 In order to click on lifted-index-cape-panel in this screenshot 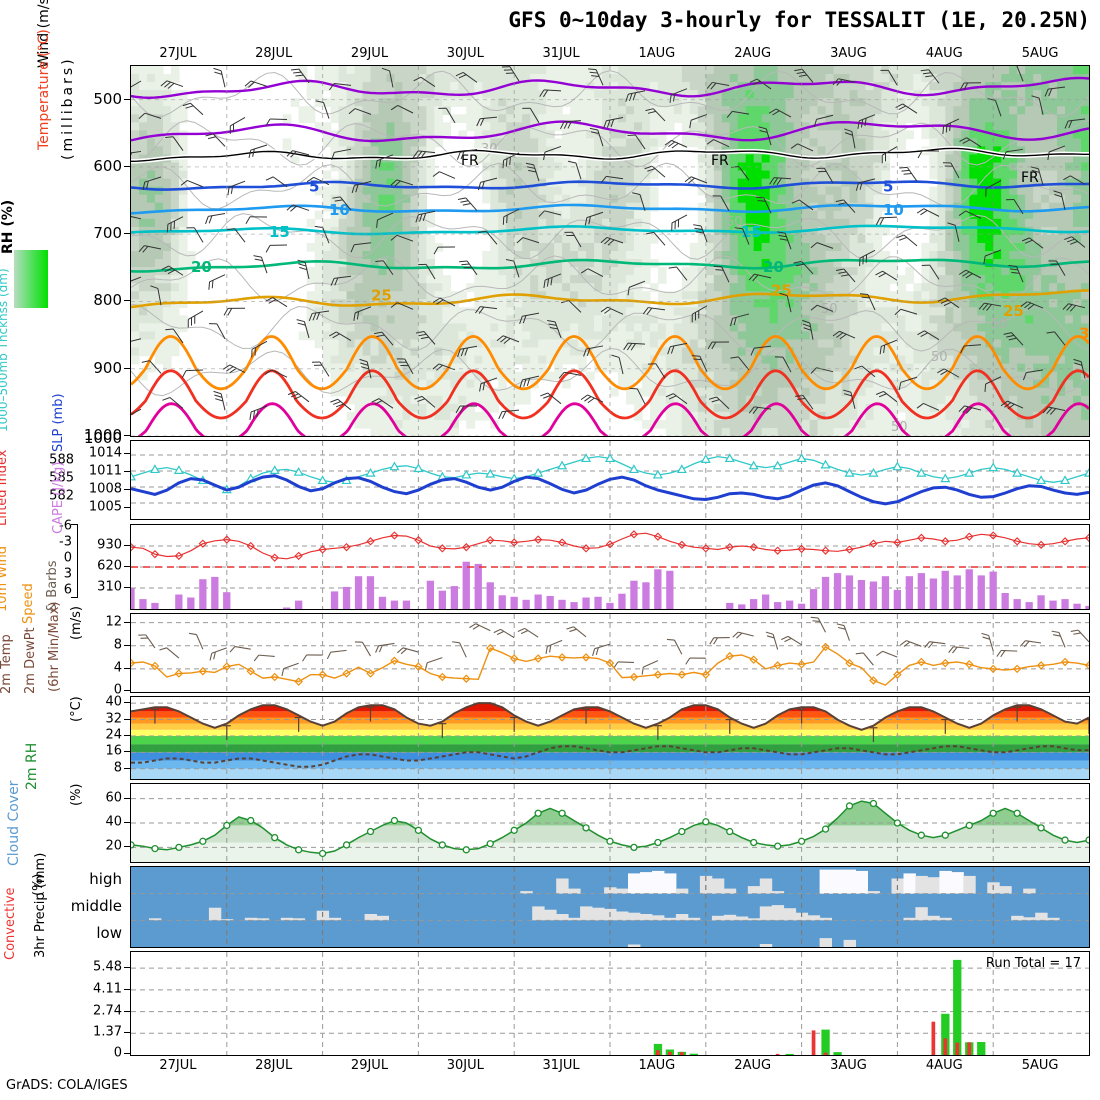, I will do `click(610, 567)`.